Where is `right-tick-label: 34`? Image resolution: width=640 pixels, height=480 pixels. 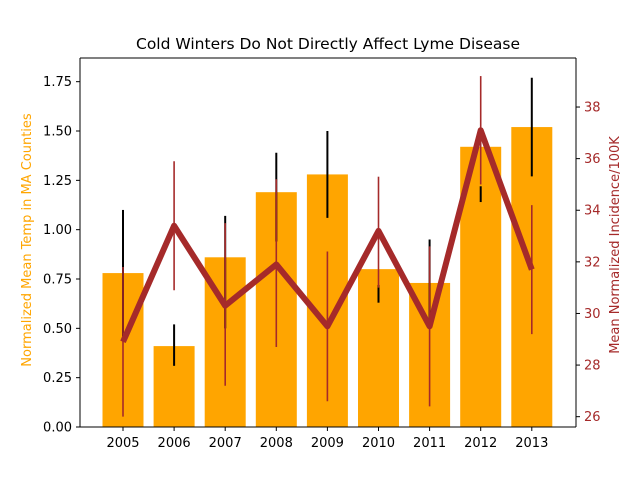 right-tick-label: 34 is located at coordinates (592, 211).